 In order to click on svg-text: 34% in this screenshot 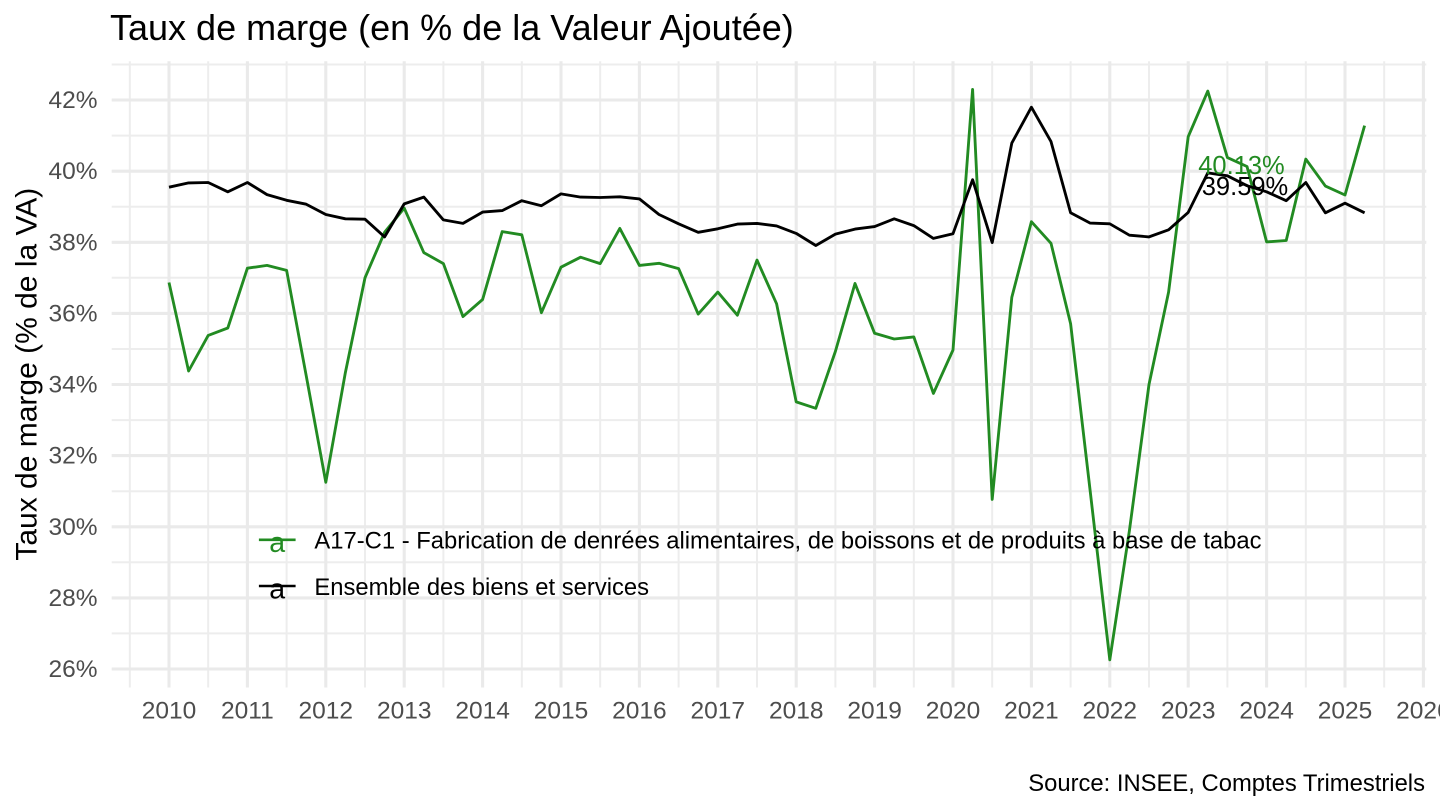, I will do `click(72, 385)`.